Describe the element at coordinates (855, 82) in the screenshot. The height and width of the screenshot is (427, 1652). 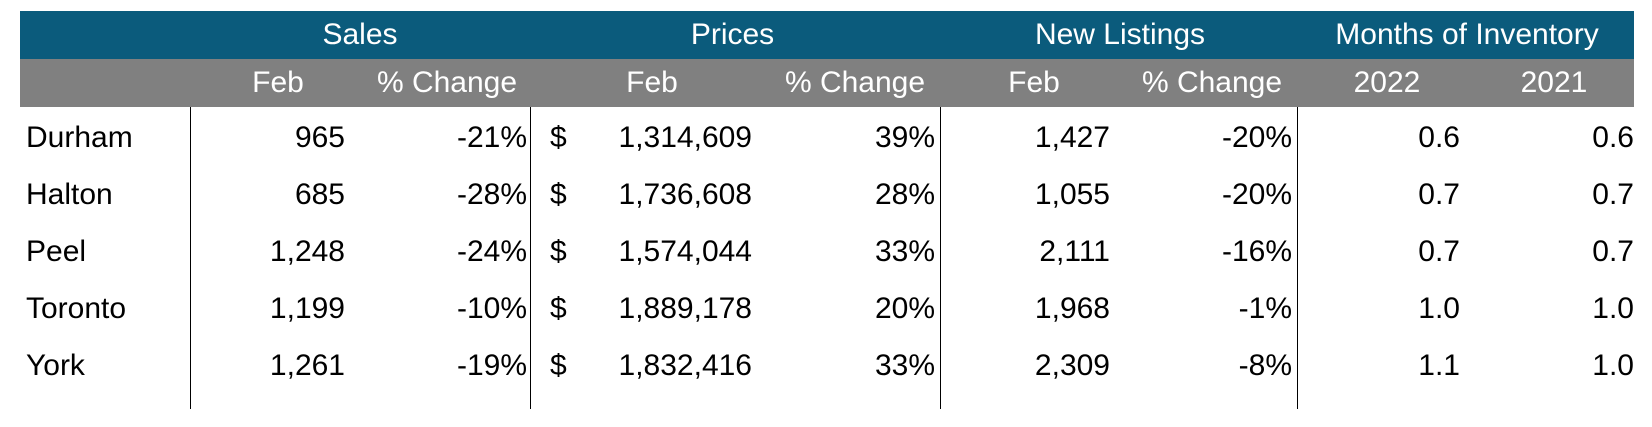
I see `sub-header-4: % Change` at that location.